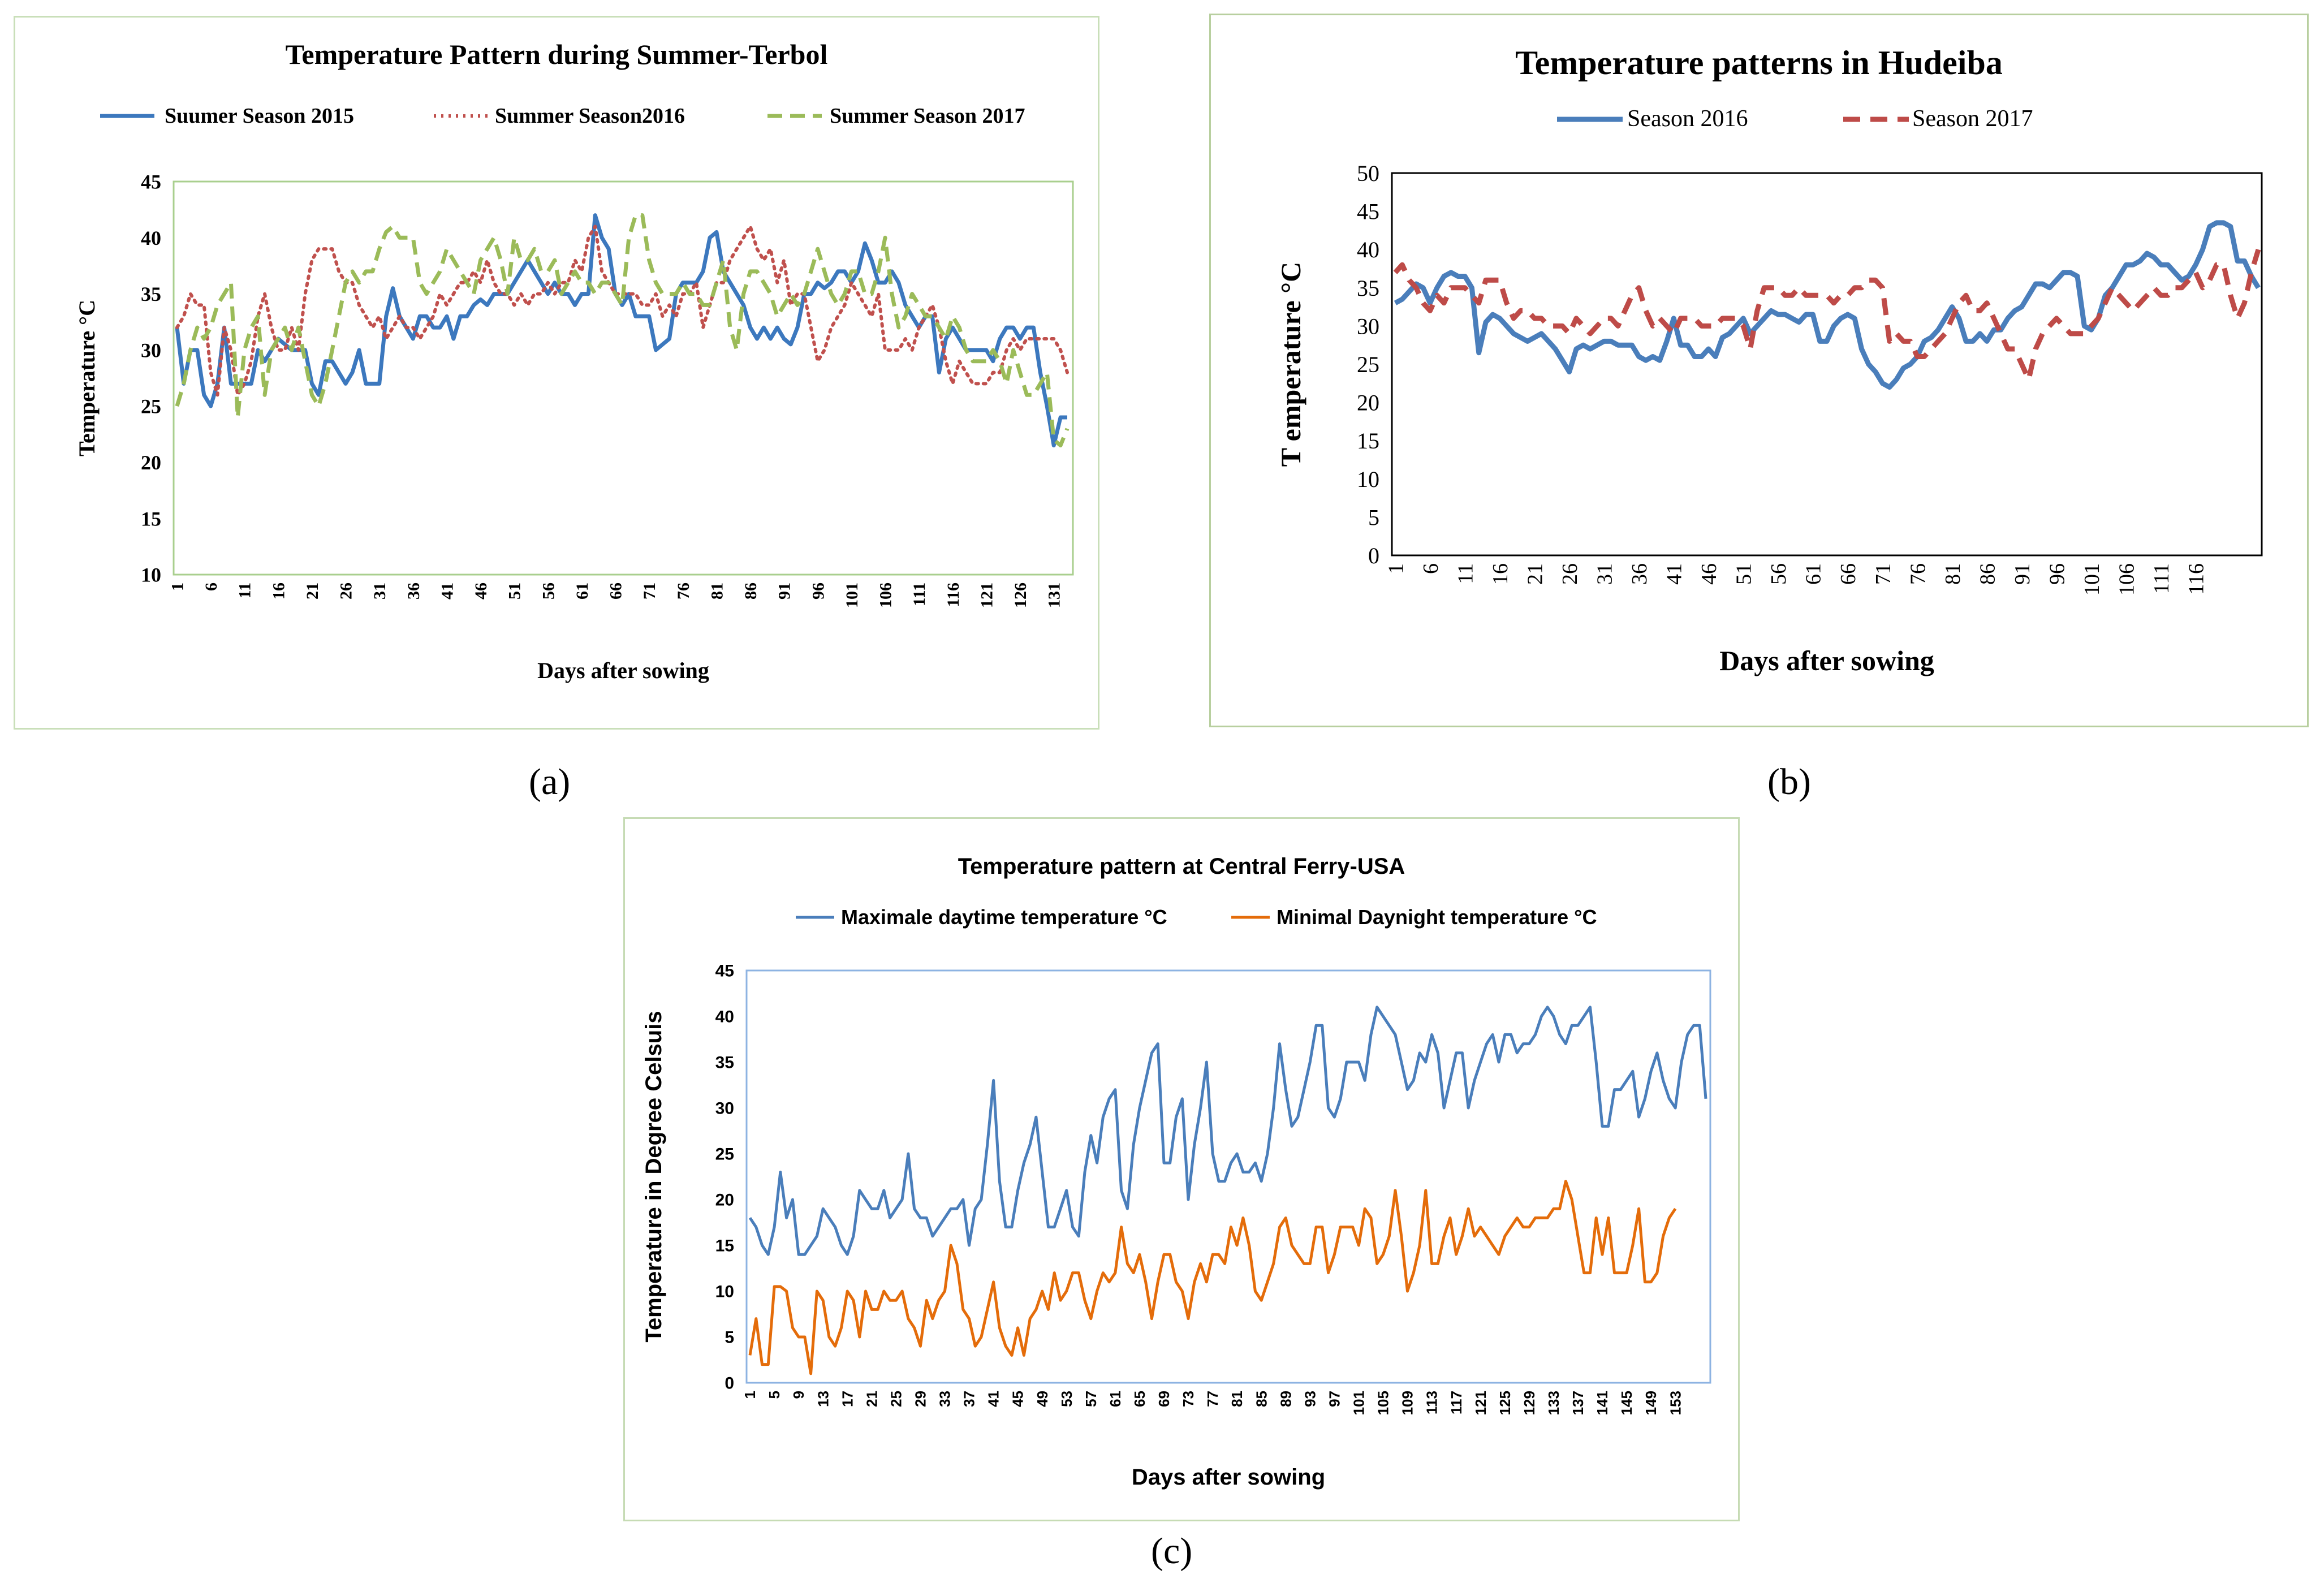  I want to click on x-tick-label: 113, so click(1432, 1403).